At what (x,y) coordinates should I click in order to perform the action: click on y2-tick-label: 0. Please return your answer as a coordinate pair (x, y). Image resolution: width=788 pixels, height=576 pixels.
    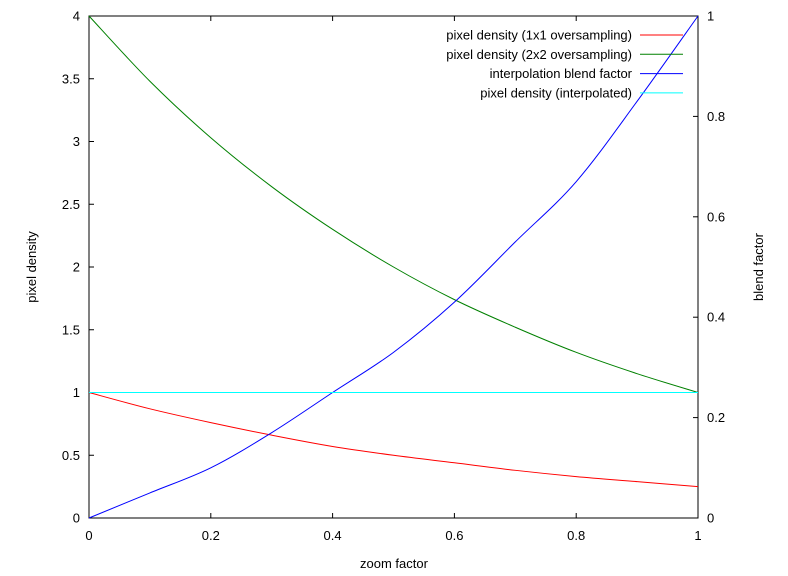
    Looking at the image, I should click on (710, 518).